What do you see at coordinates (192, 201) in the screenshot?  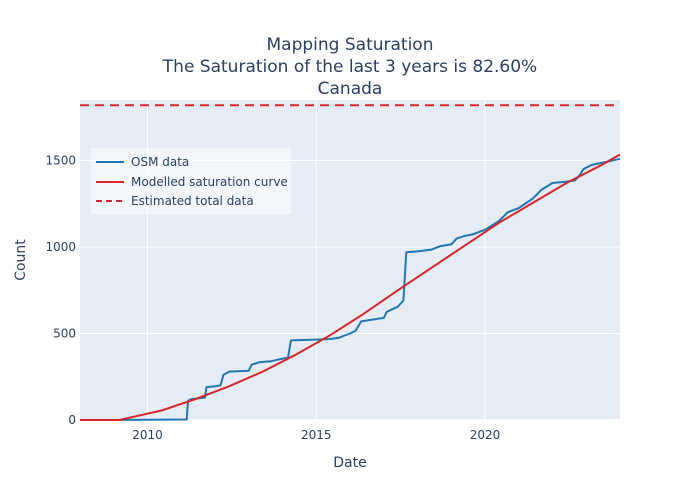 I see `legend-label-estimated-total: Estimated total data` at bounding box center [192, 201].